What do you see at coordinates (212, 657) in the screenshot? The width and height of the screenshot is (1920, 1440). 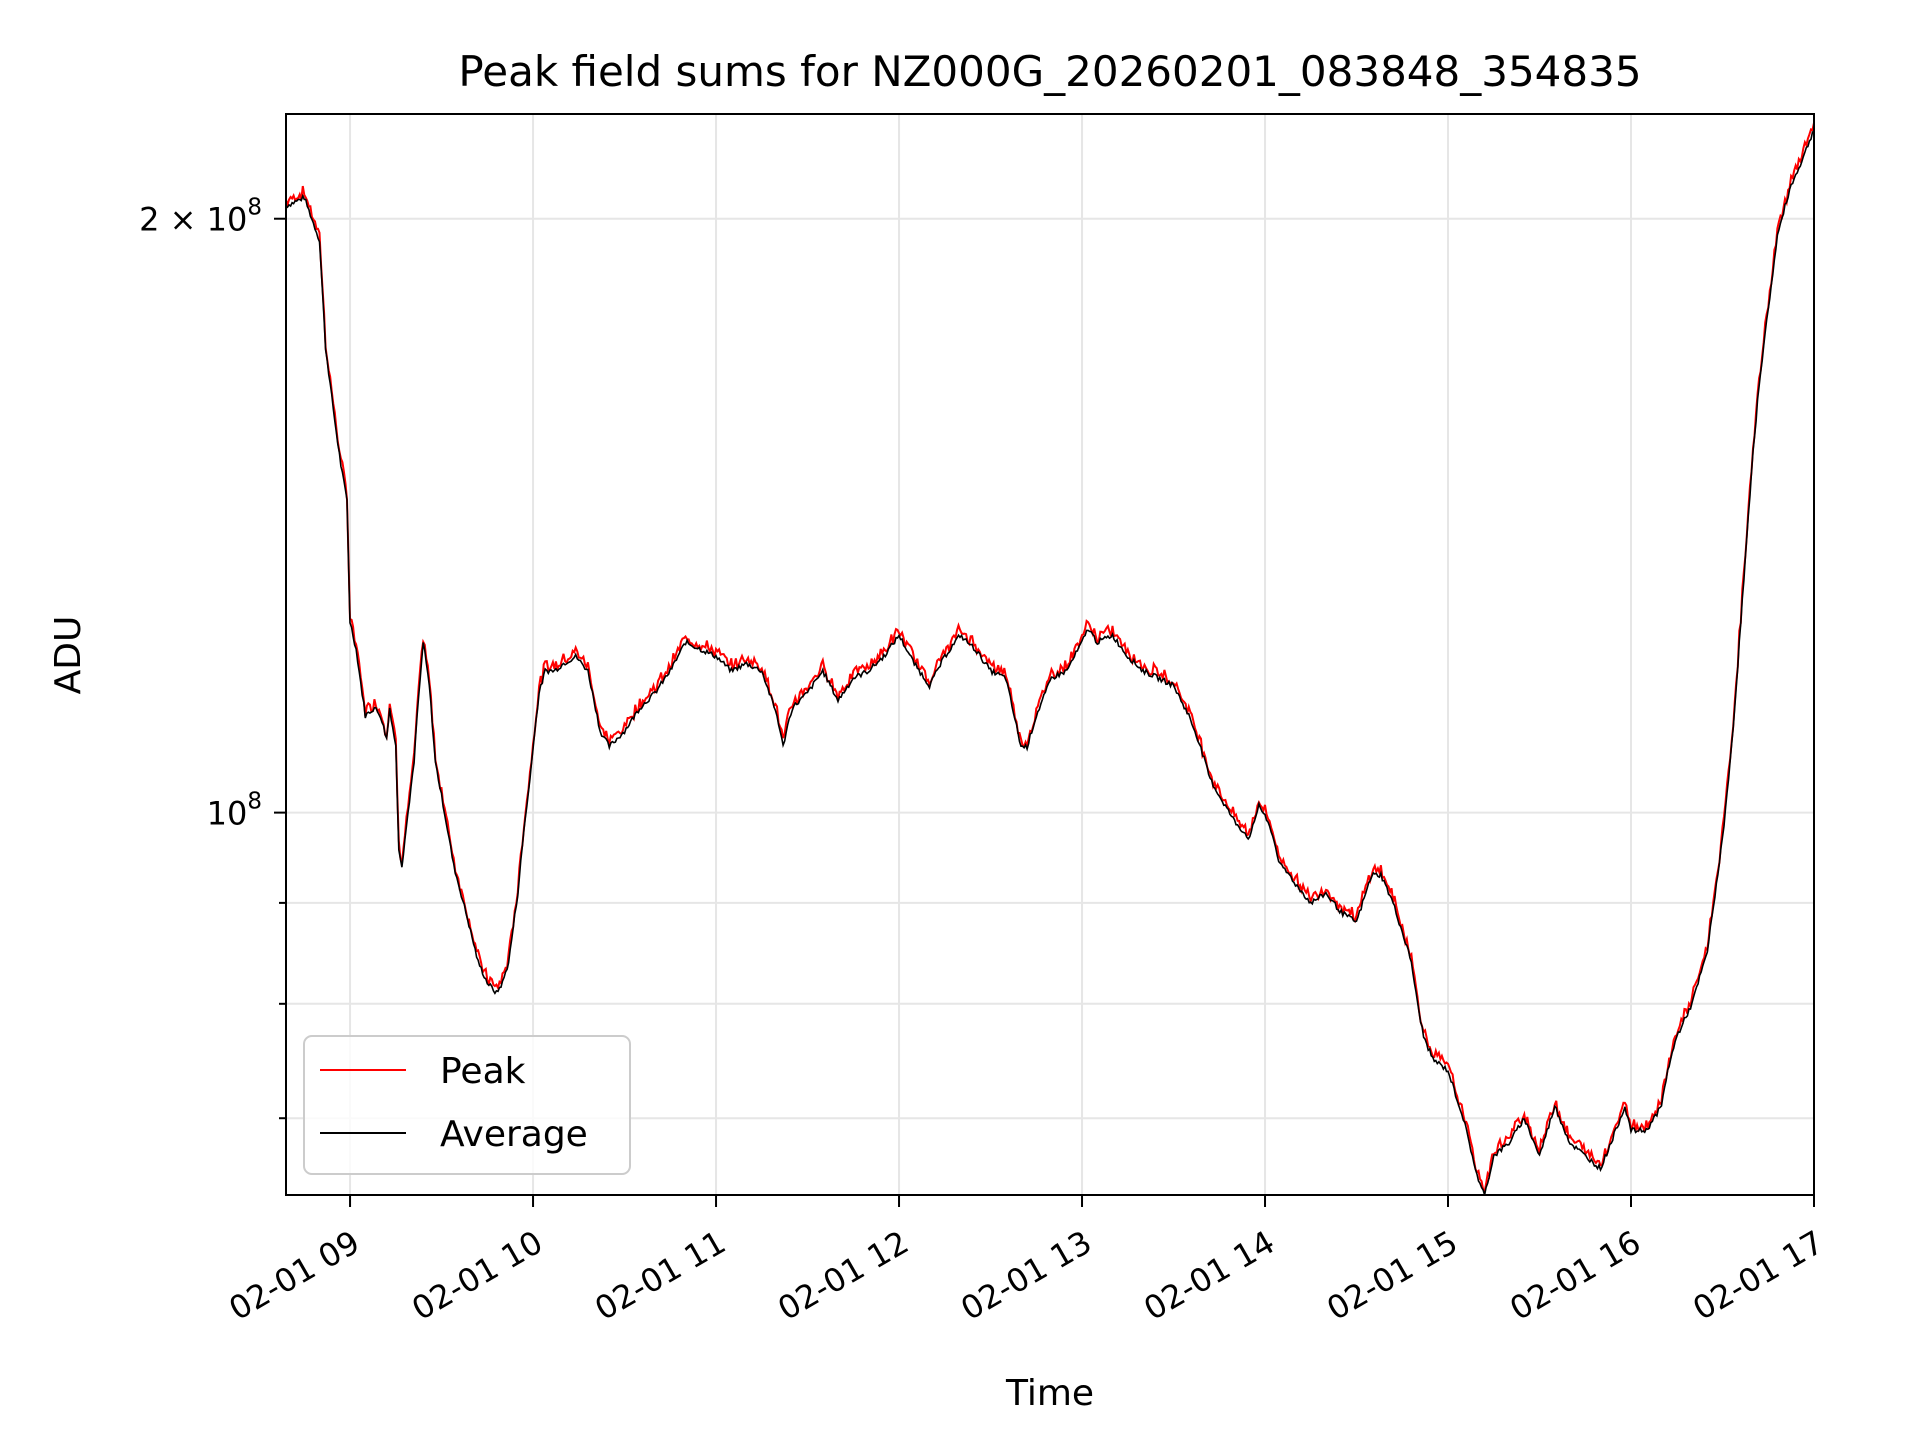 I see `y-axis: 108 2 × 108` at bounding box center [212, 657].